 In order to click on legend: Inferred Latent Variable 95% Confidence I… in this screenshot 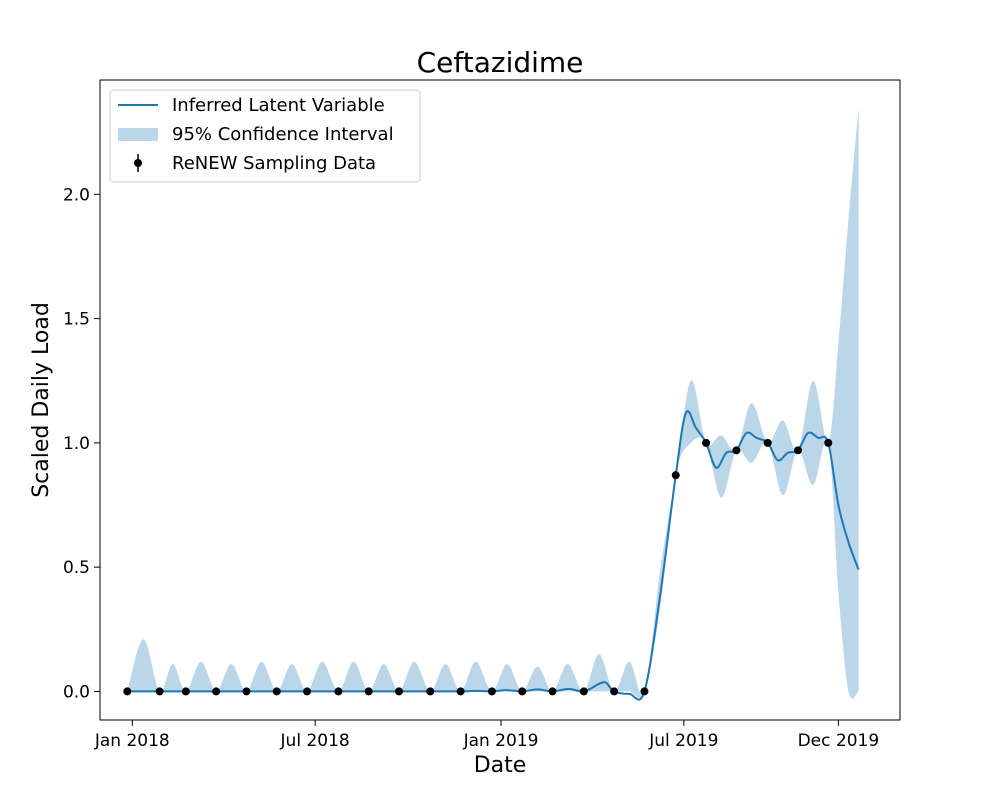, I will do `click(265, 136)`.